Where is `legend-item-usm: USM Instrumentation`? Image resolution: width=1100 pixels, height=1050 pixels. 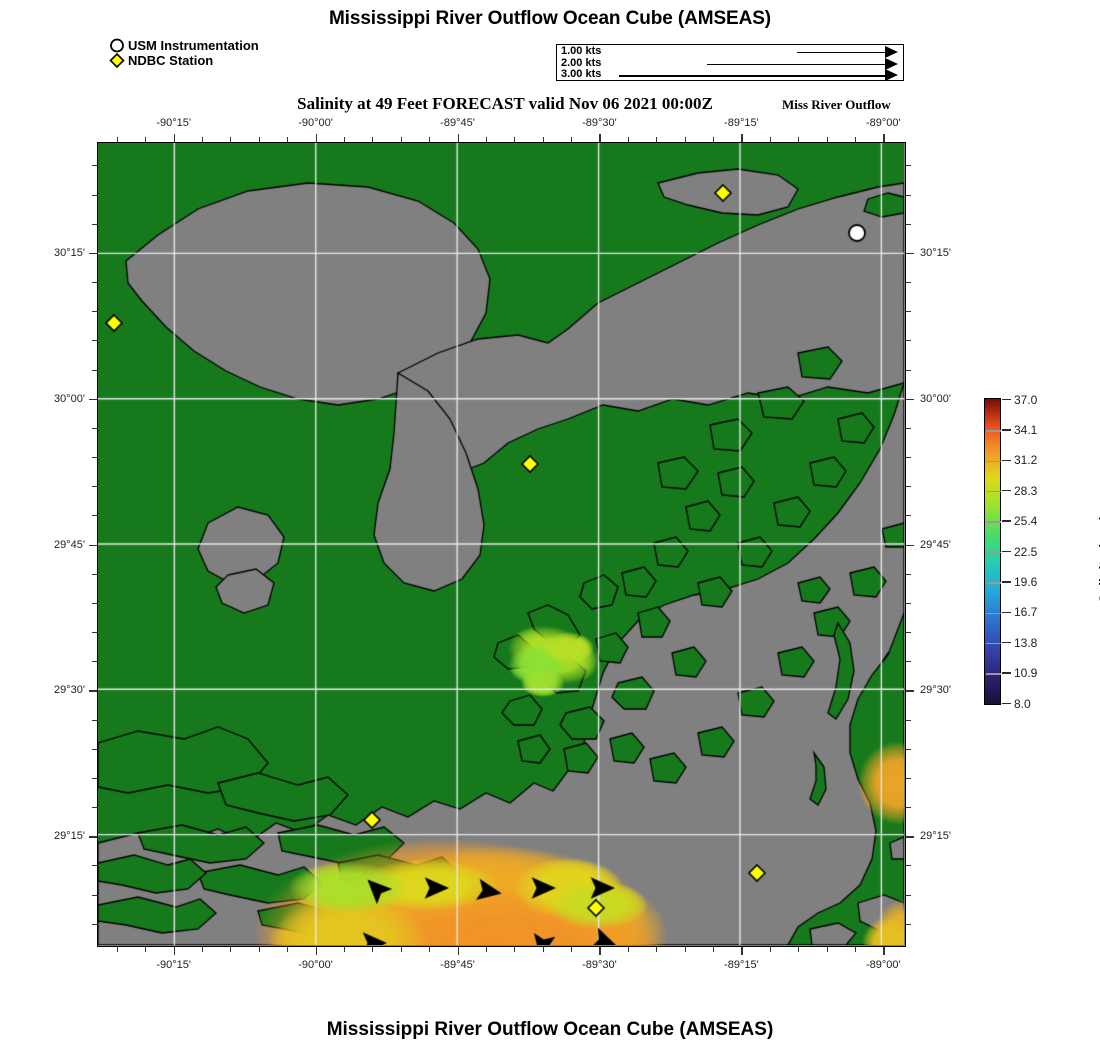 legend-item-usm: USM Instrumentation is located at coordinates (238, 45).